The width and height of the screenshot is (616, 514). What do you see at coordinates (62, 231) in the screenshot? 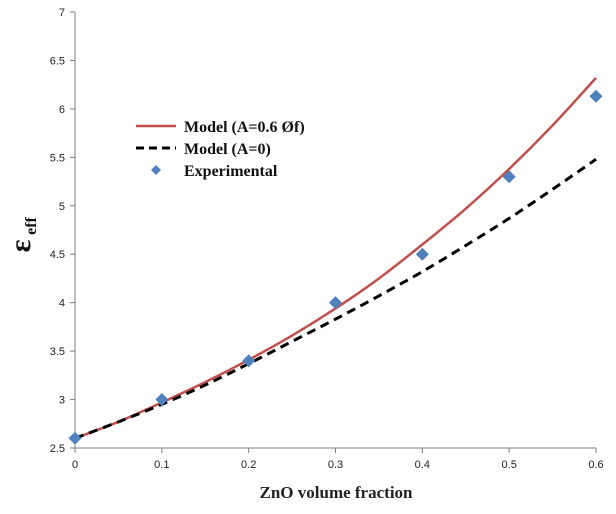
I see `y-ticks: 2.5 3 3.5 4 4.5 5 5.5 6 6.5 7` at bounding box center [62, 231].